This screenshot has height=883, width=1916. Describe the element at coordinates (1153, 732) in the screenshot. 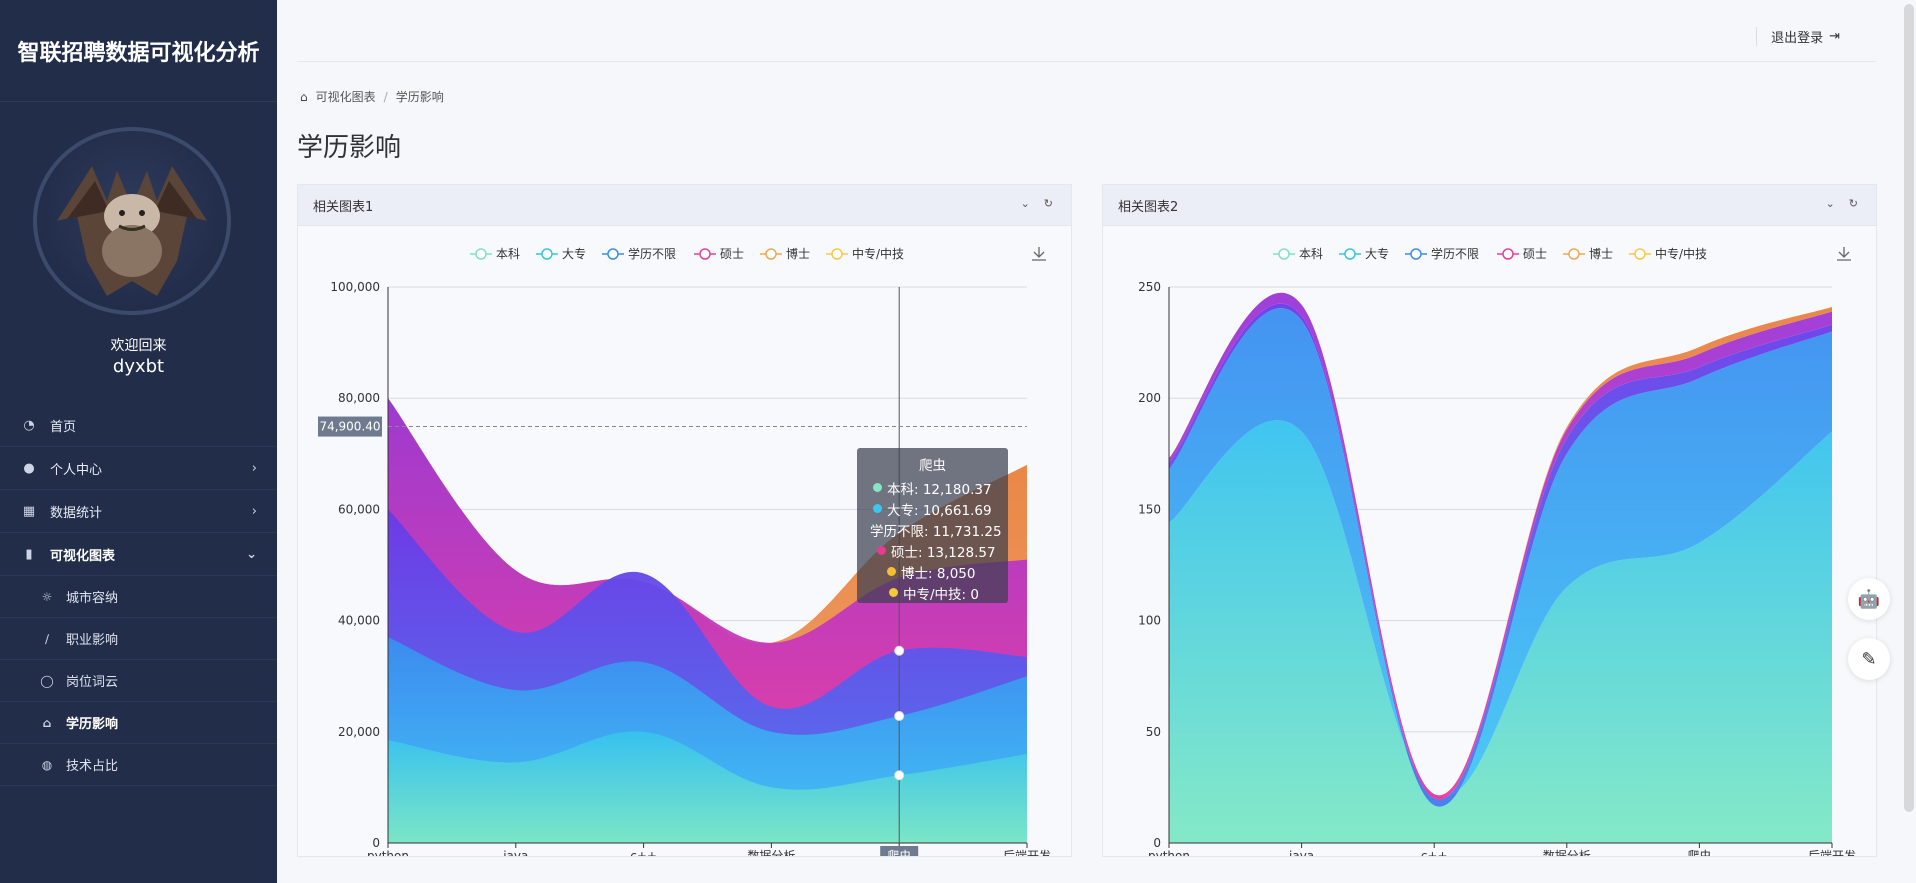

I see `y-tick-label: 50` at that location.